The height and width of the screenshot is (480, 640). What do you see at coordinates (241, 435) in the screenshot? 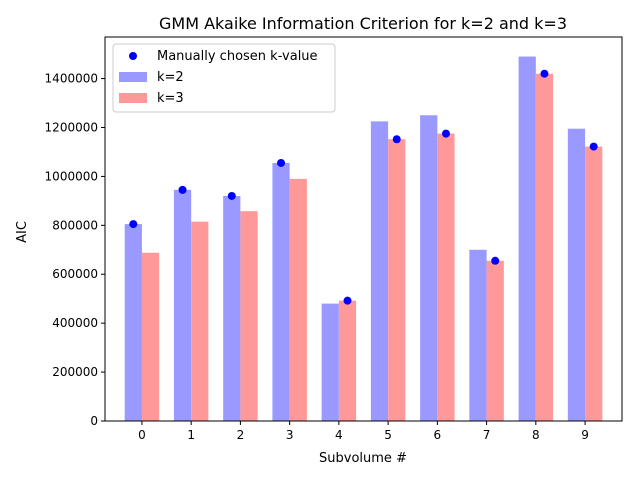
I see `x-tick-label: 2` at bounding box center [241, 435].